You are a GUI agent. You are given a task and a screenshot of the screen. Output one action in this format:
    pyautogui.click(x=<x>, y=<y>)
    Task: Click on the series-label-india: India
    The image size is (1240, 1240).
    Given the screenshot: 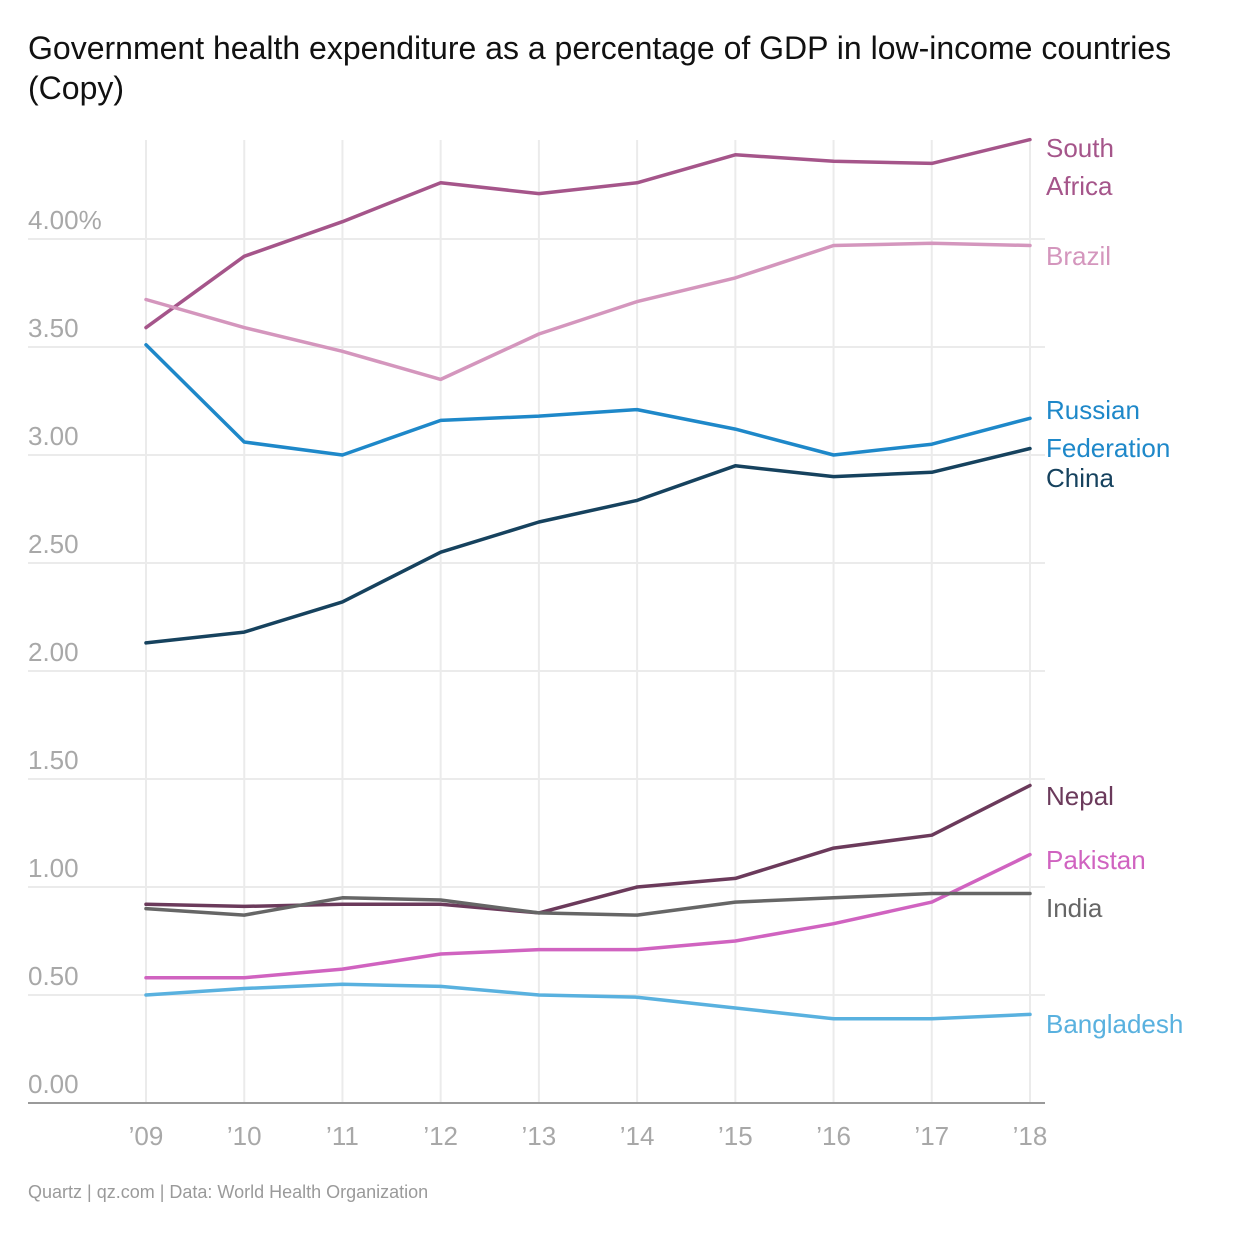 What is the action you would take?
    pyautogui.click(x=1074, y=908)
    